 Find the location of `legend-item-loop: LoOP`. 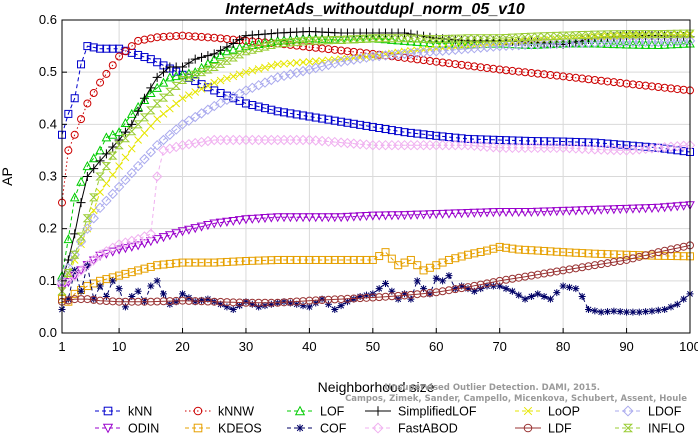

legend-item-loop: LoOP is located at coordinates (547, 412).